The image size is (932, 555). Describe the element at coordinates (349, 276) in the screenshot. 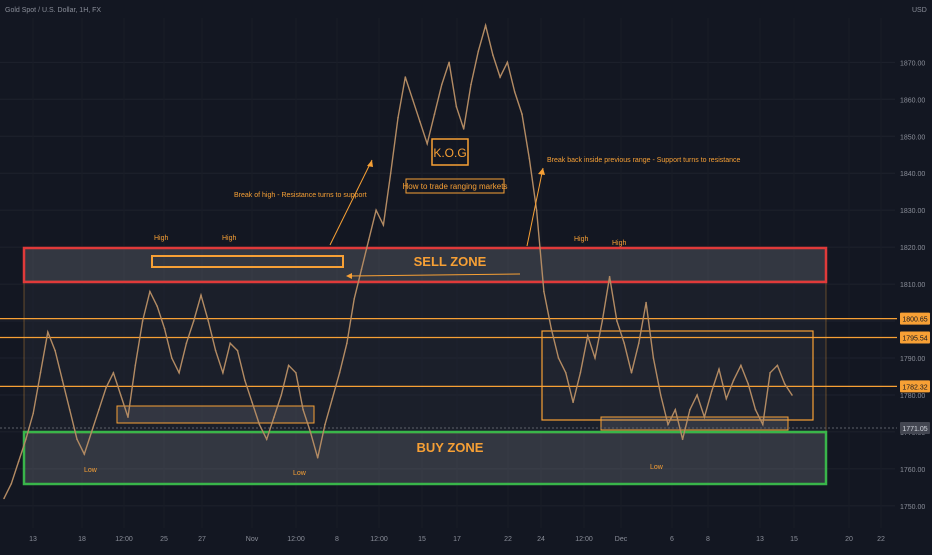

I see `return-arrow-head` at that location.